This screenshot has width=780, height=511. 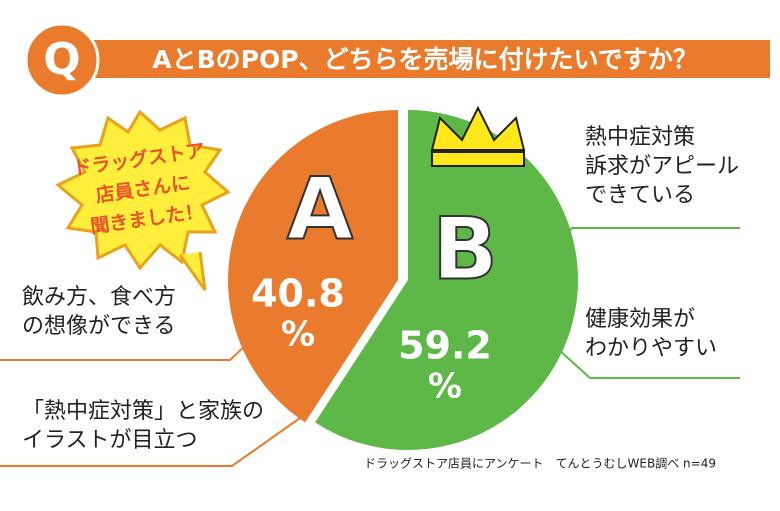 What do you see at coordinates (99, 326) in the screenshot?
I see `reason-text: の想像ができる` at bounding box center [99, 326].